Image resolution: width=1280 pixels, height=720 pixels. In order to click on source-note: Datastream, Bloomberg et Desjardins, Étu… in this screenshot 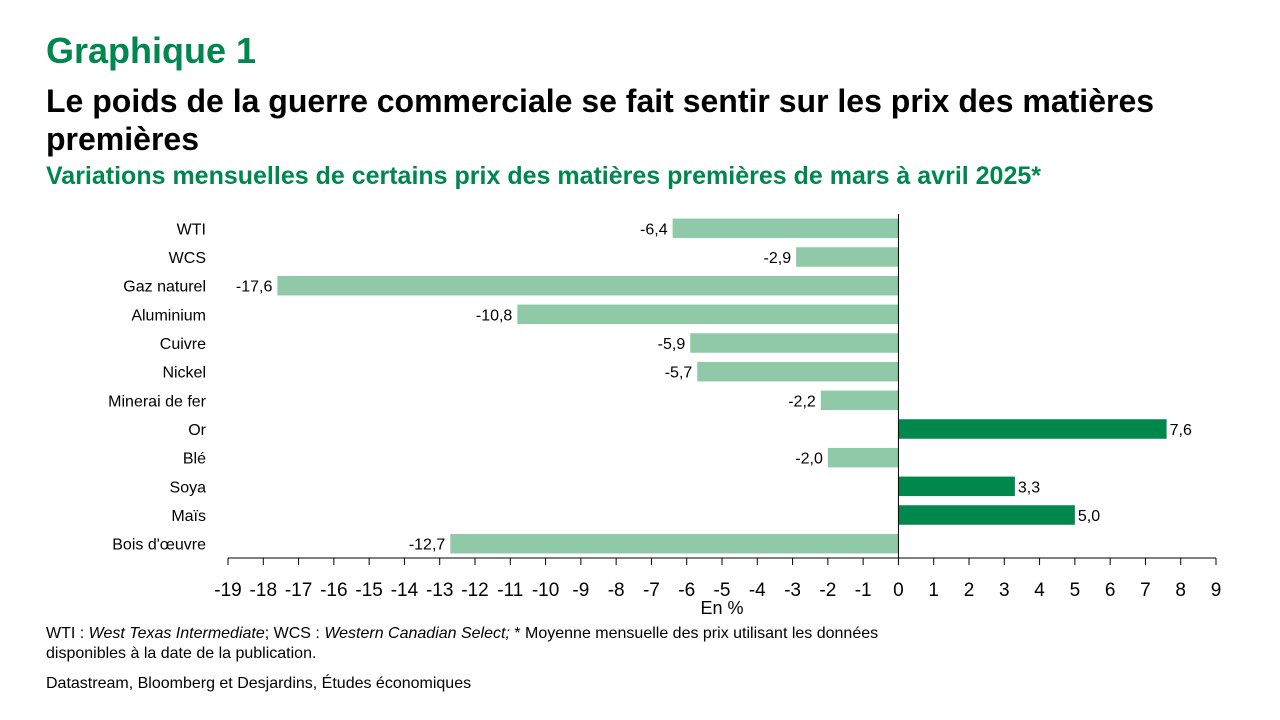, I will do `click(259, 683)`.